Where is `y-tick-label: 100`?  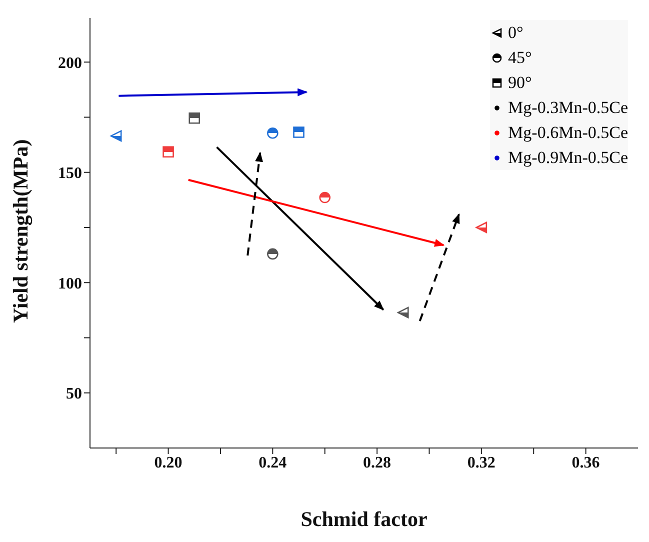
y-tick-label: 100 is located at coordinates (70, 283).